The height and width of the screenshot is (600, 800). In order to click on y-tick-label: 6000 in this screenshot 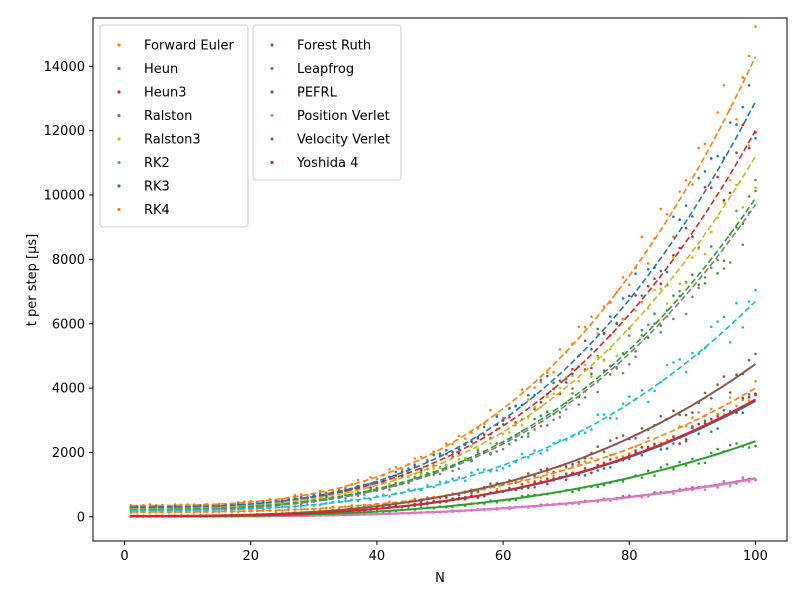, I will do `click(68, 324)`.